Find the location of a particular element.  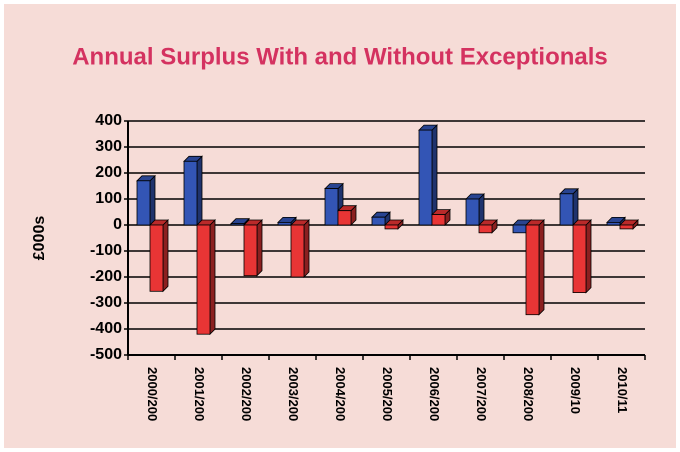

y-axis-label: £000s is located at coordinates (39, 238).